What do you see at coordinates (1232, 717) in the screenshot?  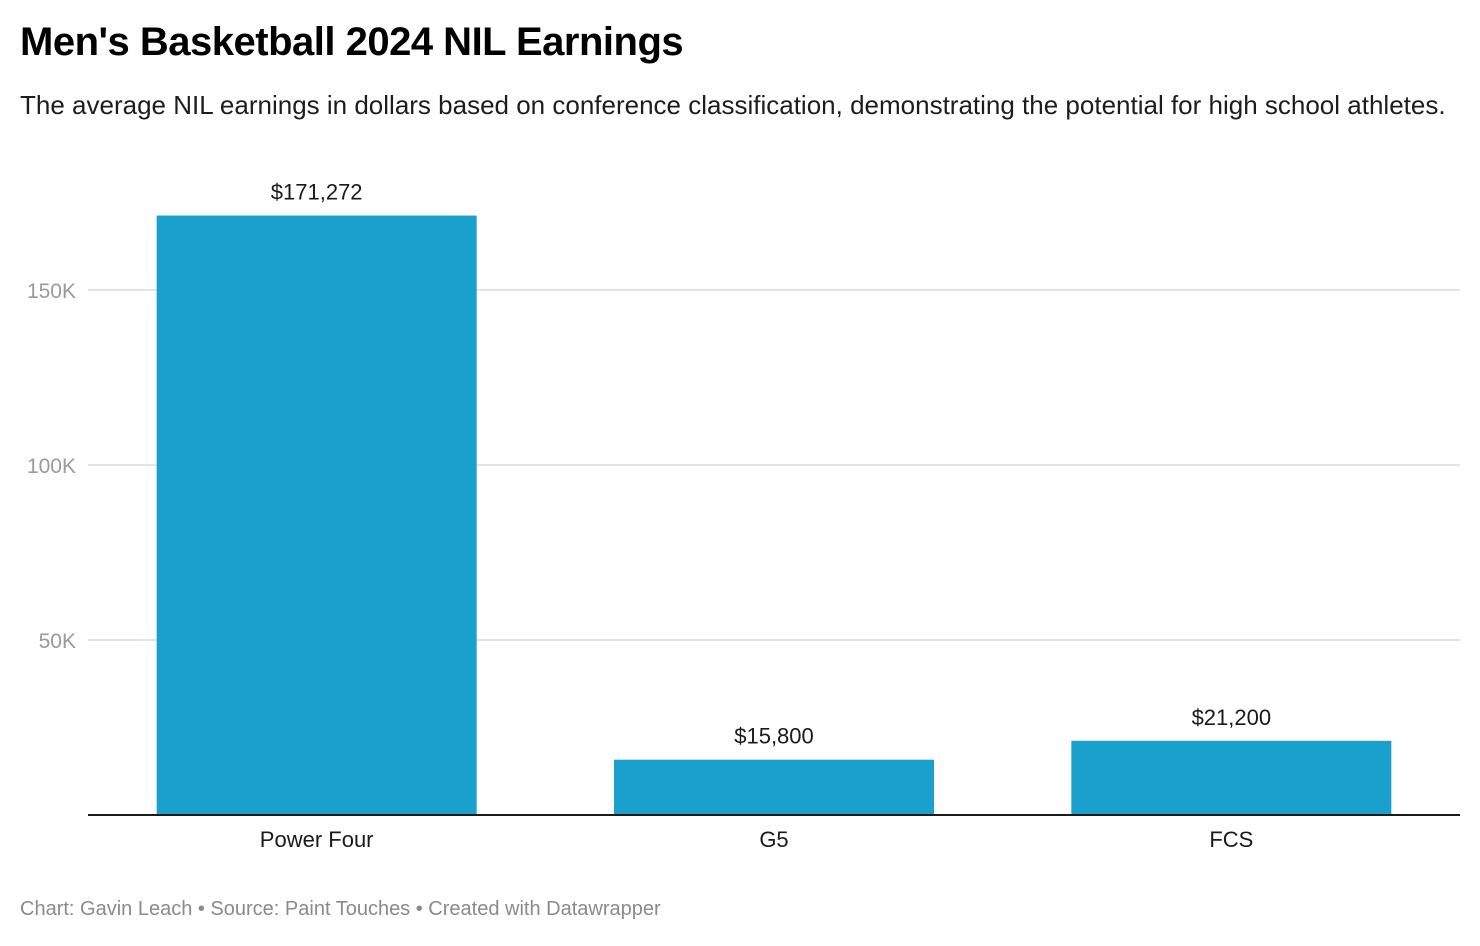 I see `bar-value-label: $21,200` at bounding box center [1232, 717].